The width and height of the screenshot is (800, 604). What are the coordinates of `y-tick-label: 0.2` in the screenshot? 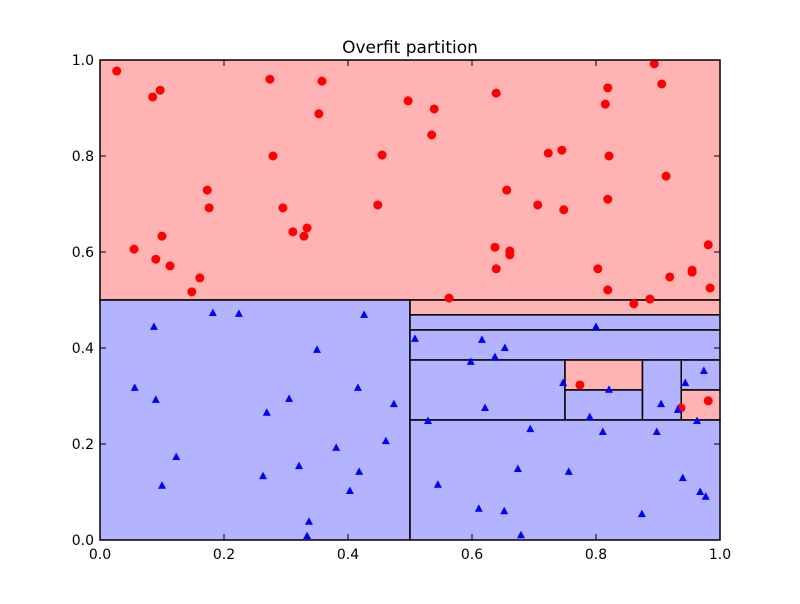 It's located at (83, 445).